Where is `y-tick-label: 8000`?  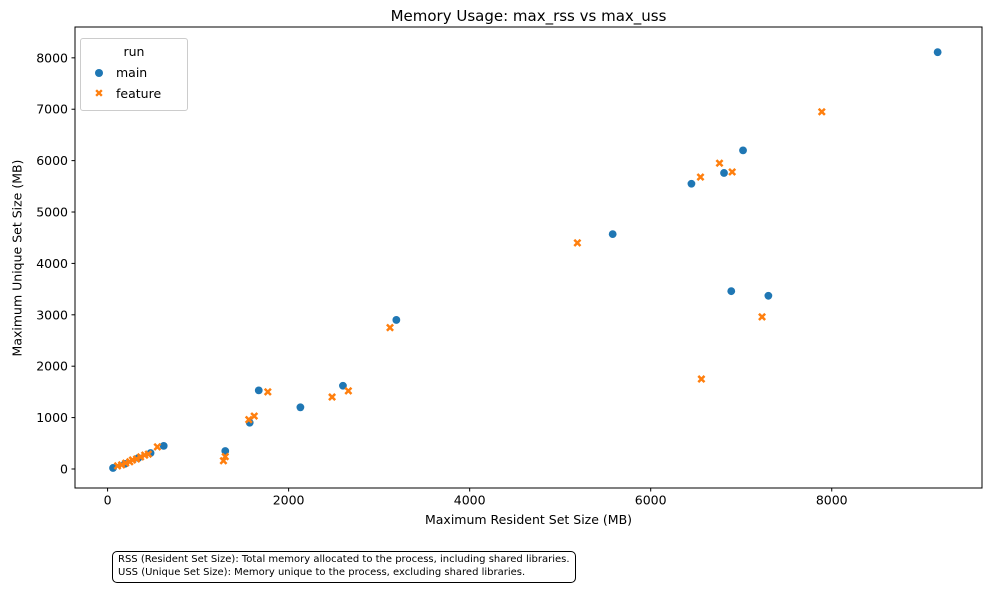
y-tick-label: 8000 is located at coordinates (52, 57).